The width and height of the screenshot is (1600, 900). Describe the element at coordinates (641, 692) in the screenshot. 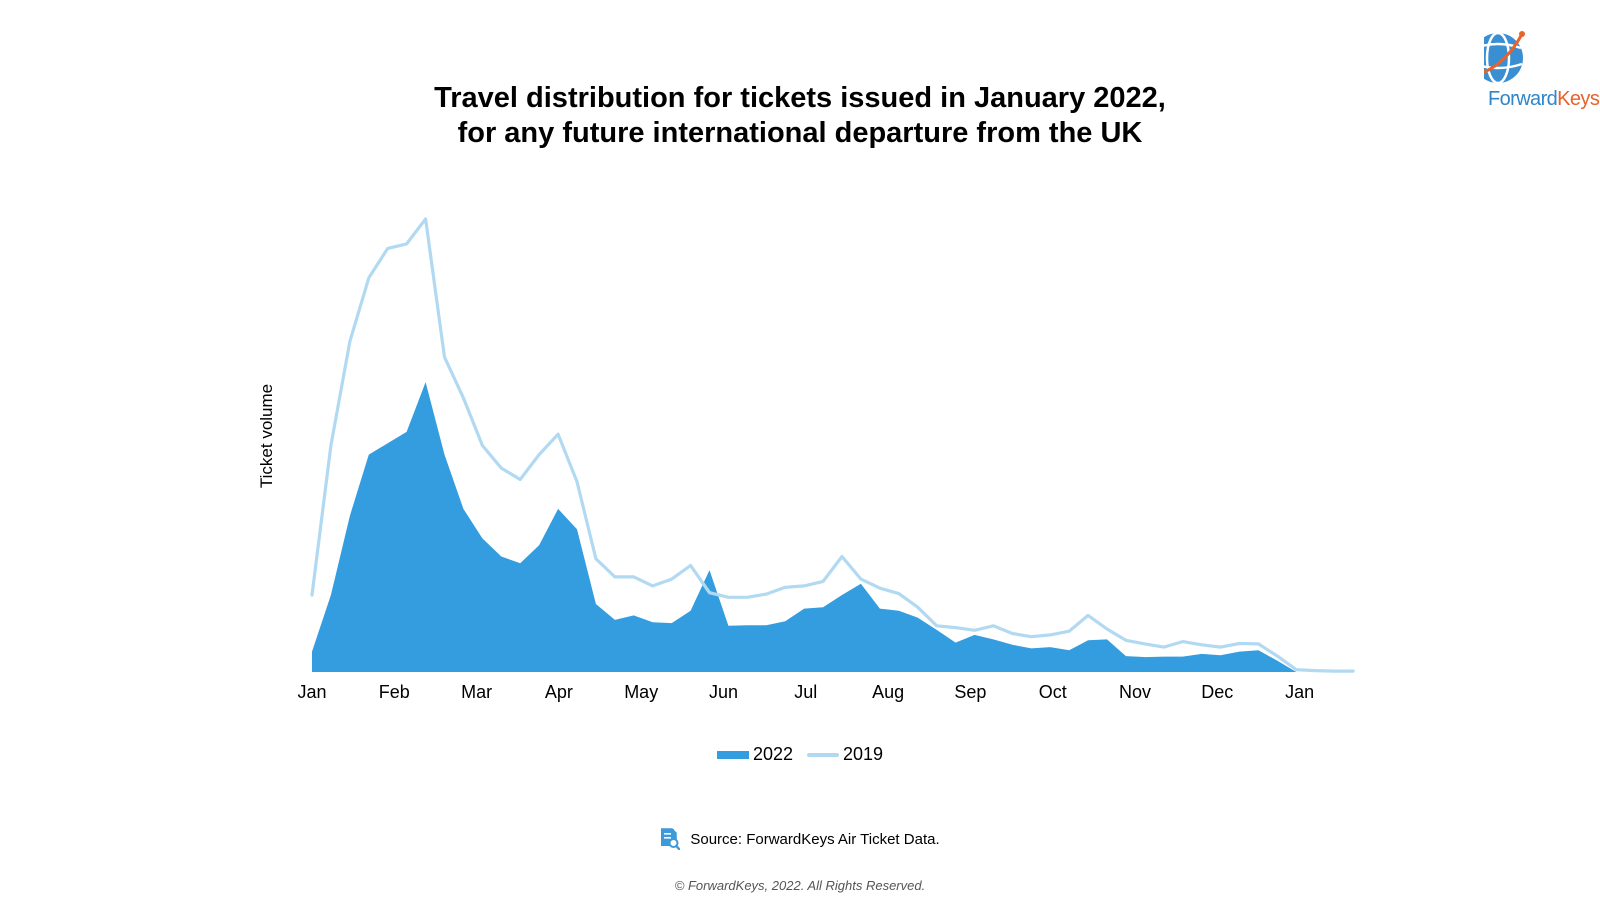

I see `x-tick-label: May` at that location.